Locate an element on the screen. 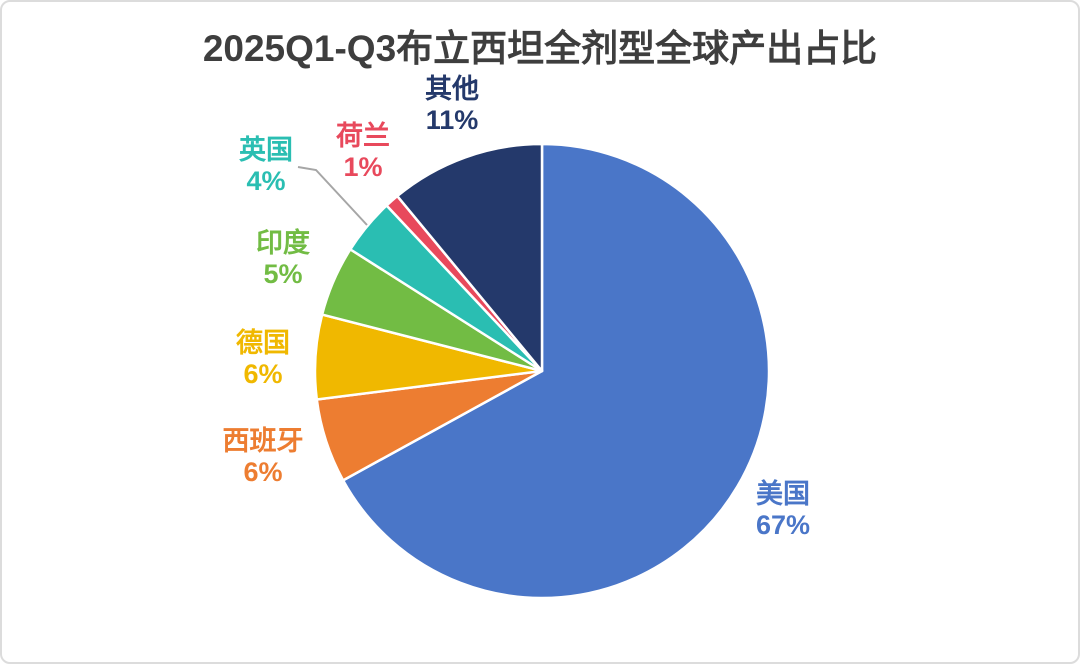  slice-label-germany: 德国 6% is located at coordinates (263, 359).